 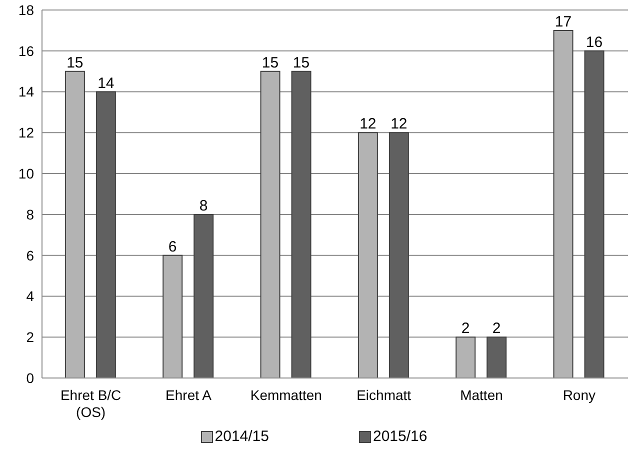 I want to click on y-tick-label: 18, so click(x=26, y=10).